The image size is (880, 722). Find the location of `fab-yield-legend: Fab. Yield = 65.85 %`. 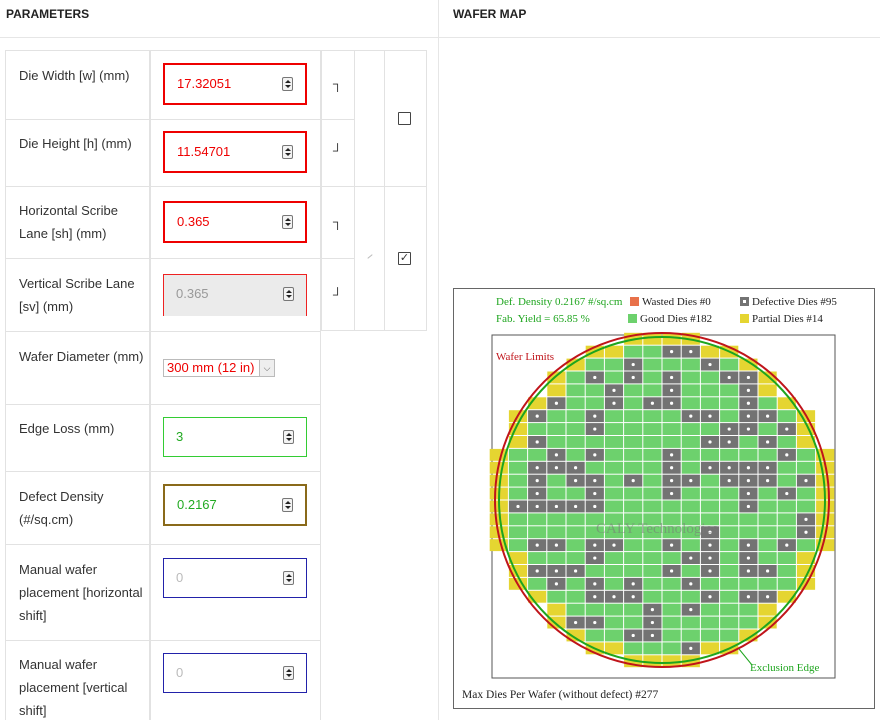

fab-yield-legend: Fab. Yield = 65.85 % is located at coordinates (543, 319).